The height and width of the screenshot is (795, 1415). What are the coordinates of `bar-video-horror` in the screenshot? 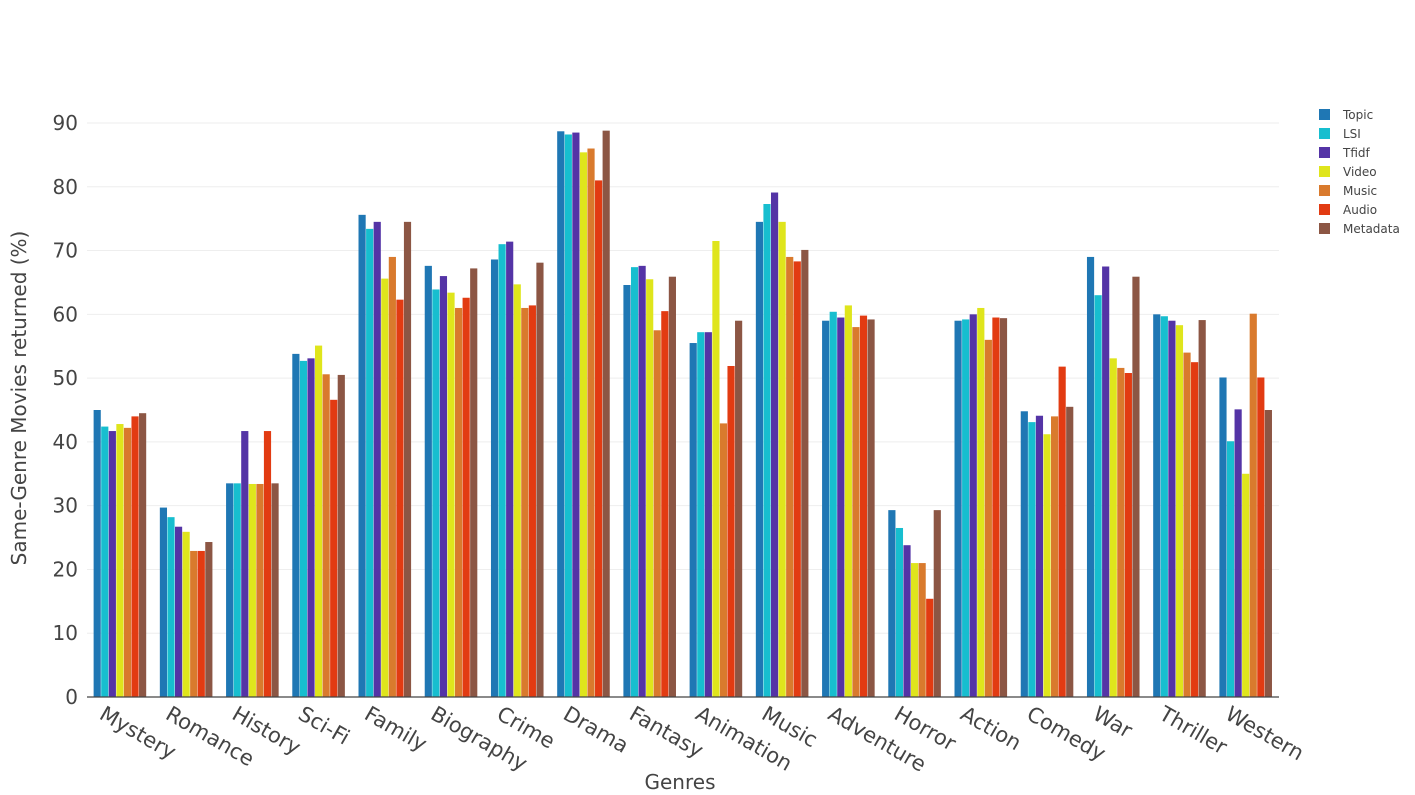 It's located at (914, 630).